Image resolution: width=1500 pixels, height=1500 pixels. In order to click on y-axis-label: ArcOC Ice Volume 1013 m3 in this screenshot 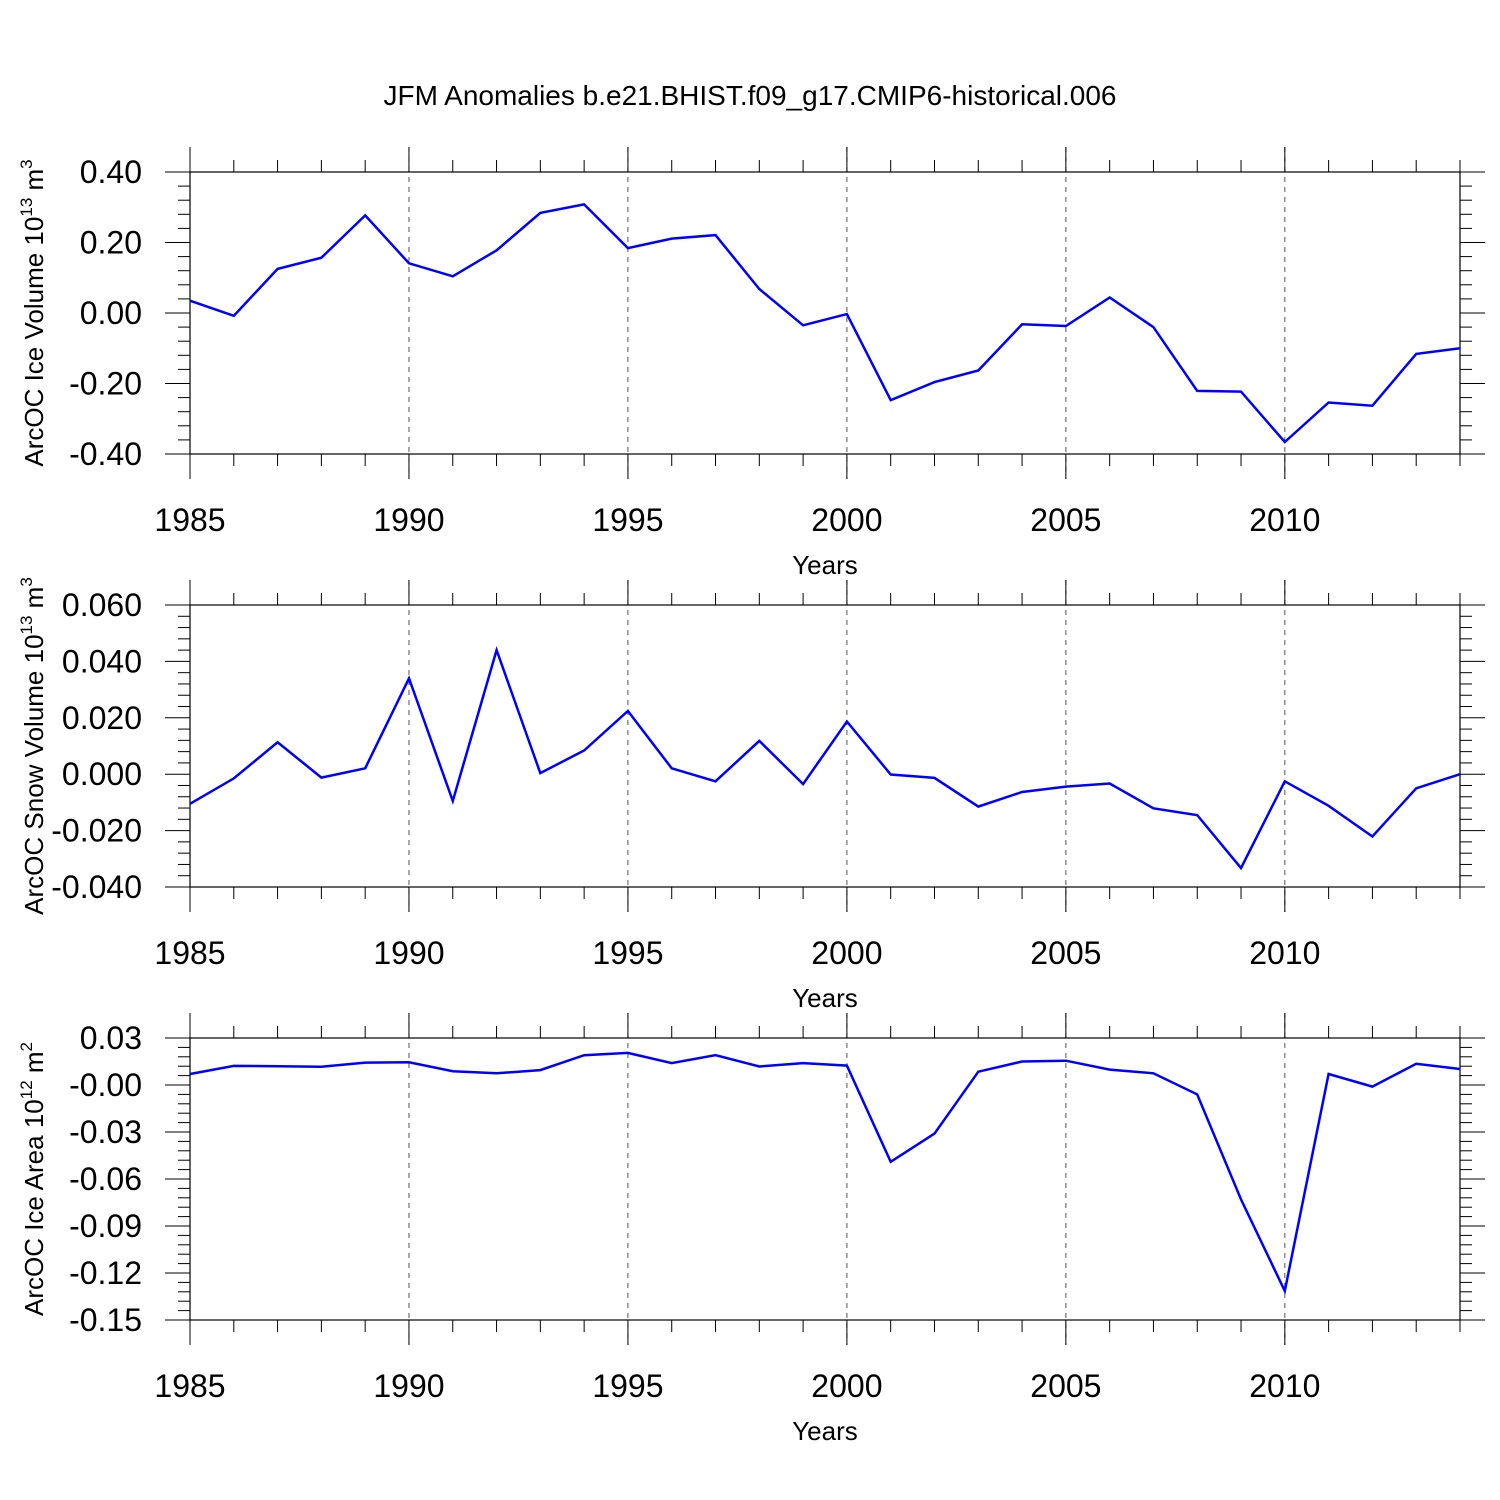, I will do `click(33, 312)`.